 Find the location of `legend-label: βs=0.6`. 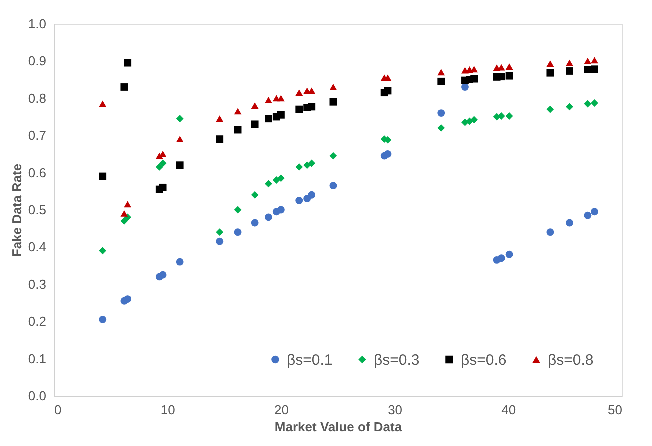

legend-label: βs=0.6 is located at coordinates (484, 360).